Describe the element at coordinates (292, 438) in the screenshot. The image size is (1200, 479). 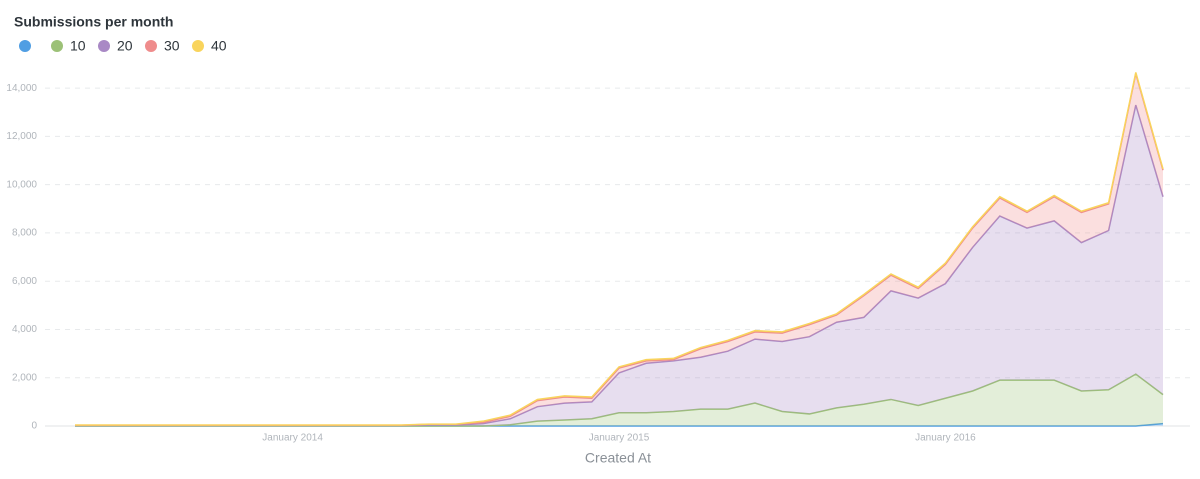
I see `x-tick-label: January 2014` at that location.